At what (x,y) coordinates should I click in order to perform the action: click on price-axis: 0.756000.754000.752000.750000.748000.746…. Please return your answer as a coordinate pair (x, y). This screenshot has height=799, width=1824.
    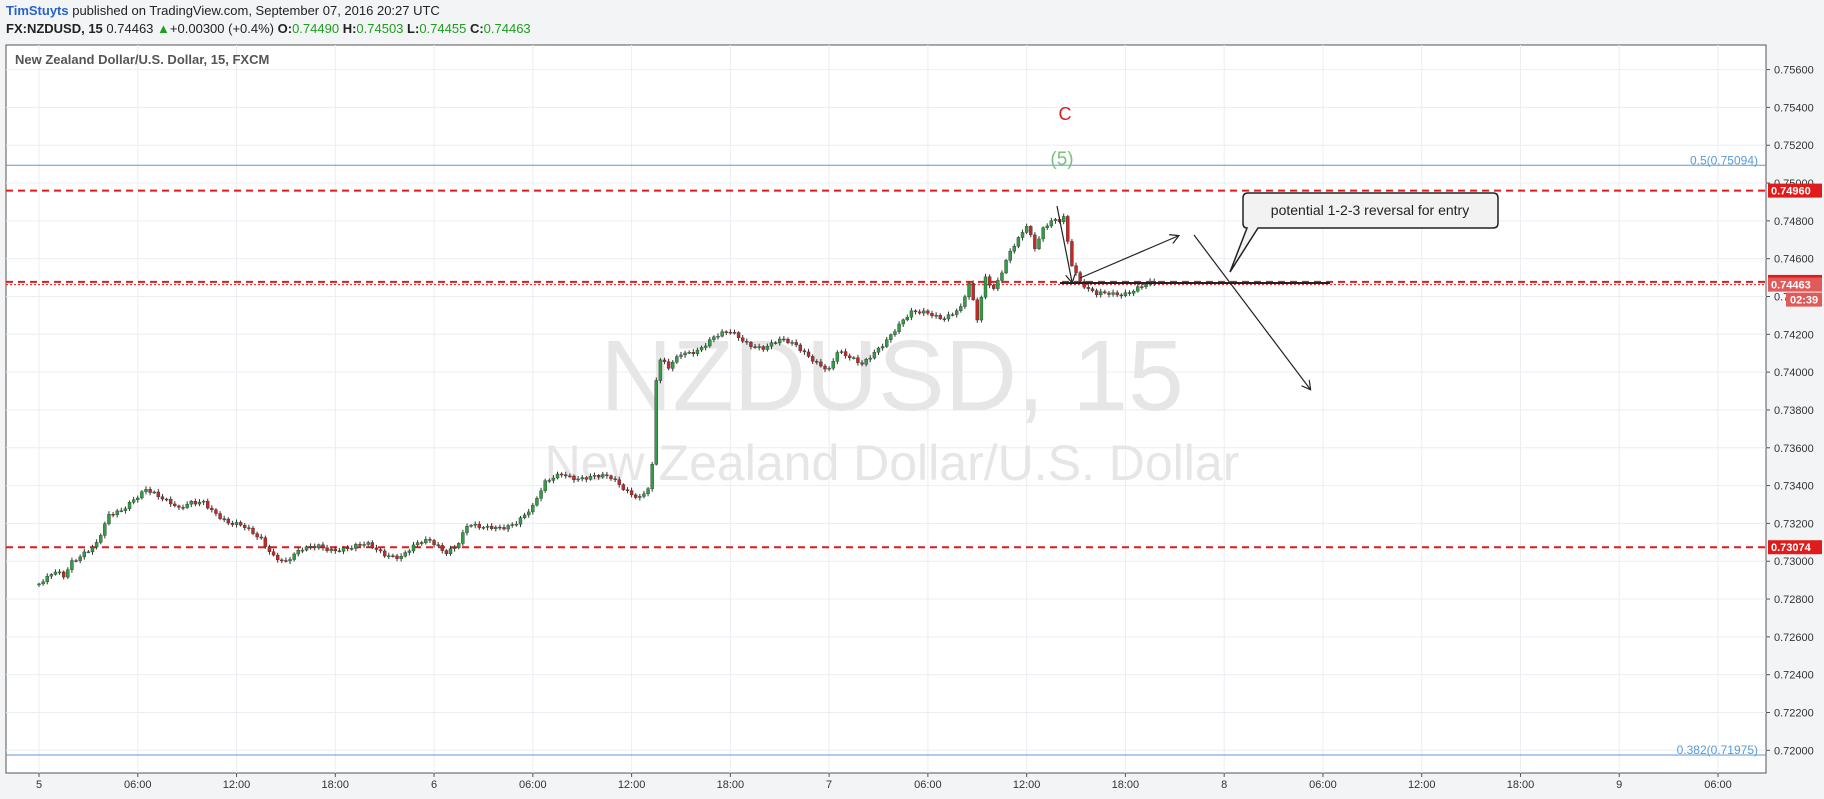
    Looking at the image, I should click on (1794, 411).